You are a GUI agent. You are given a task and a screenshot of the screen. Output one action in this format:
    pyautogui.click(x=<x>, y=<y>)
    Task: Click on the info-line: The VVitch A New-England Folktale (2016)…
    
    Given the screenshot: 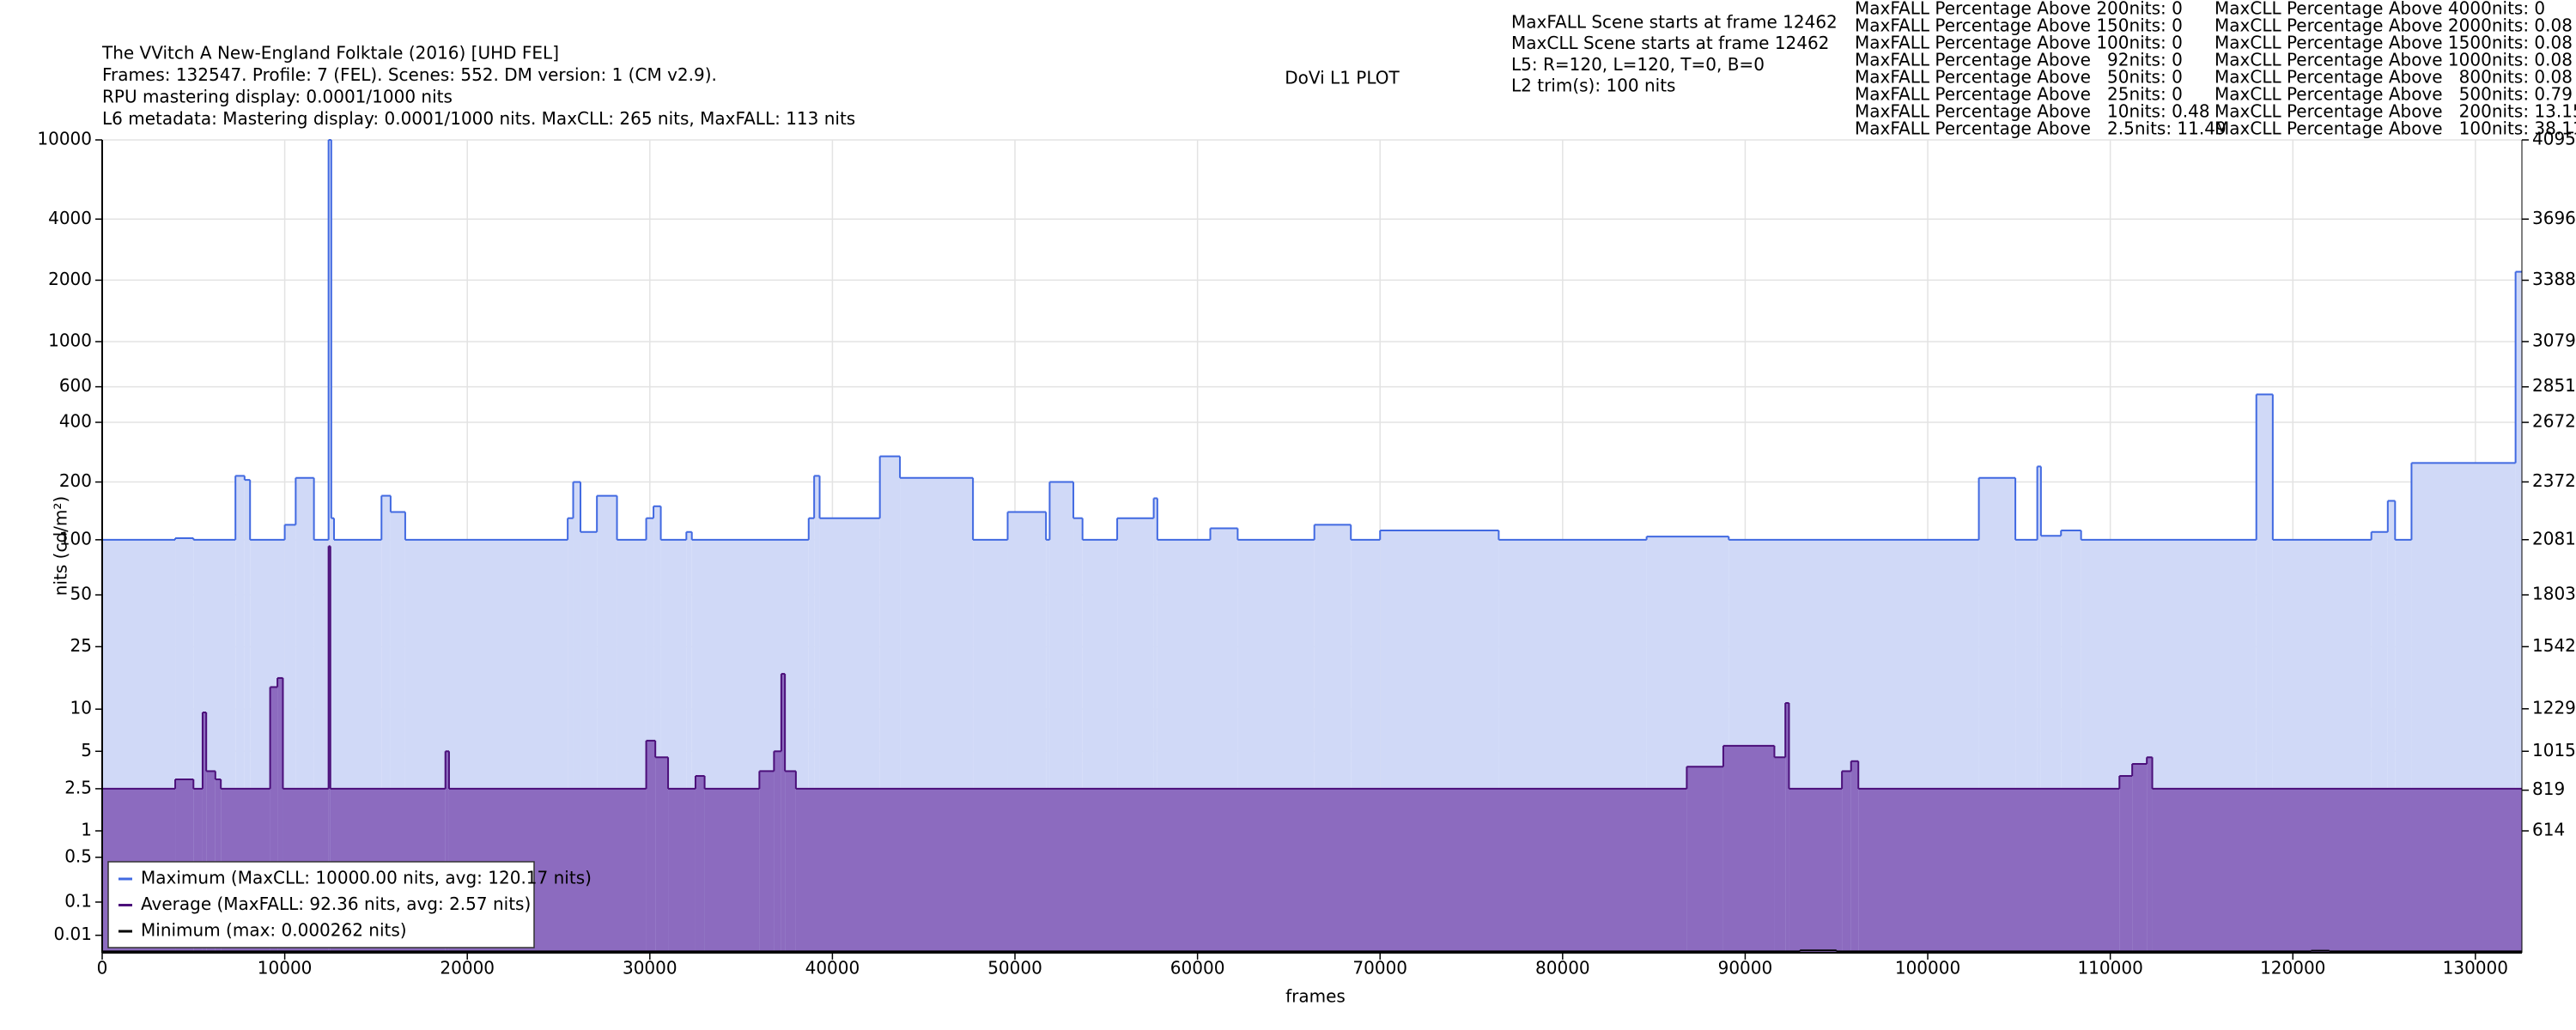 What is the action you would take?
    pyautogui.click(x=330, y=53)
    